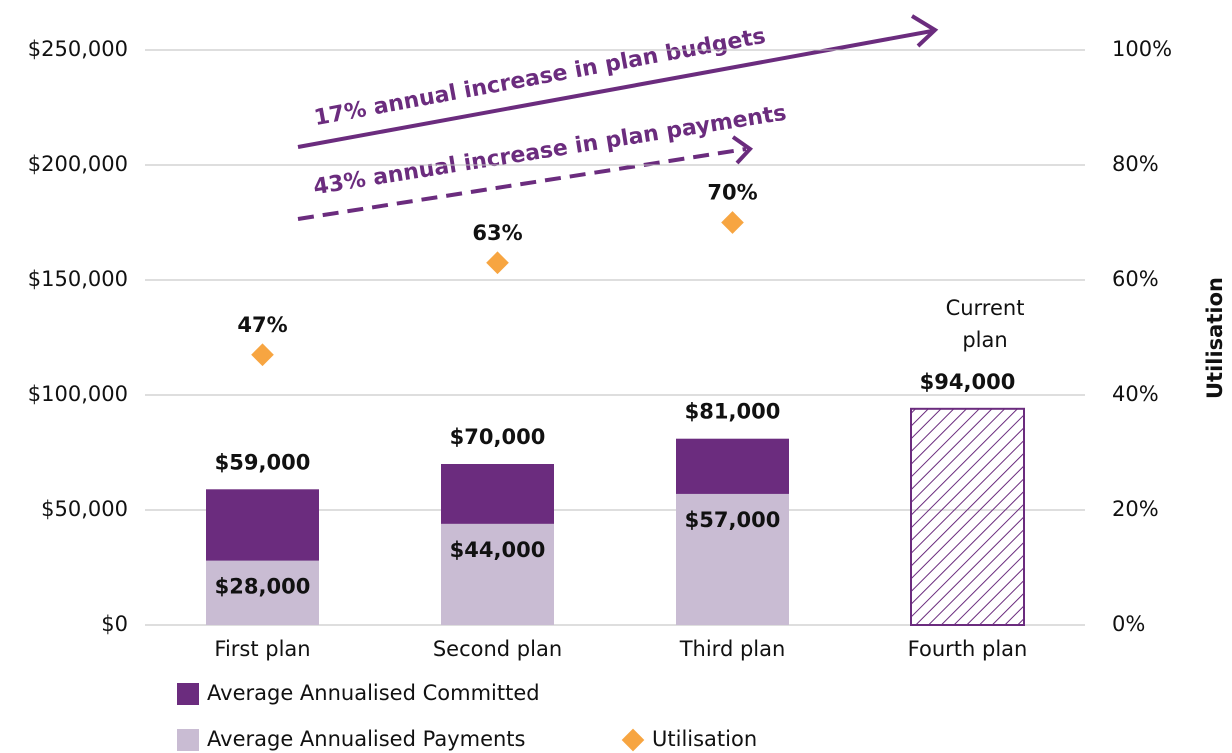 Image resolution: width=1232 pixels, height=753 pixels. What do you see at coordinates (497, 233) in the screenshot?
I see `data-label: 63%` at bounding box center [497, 233].